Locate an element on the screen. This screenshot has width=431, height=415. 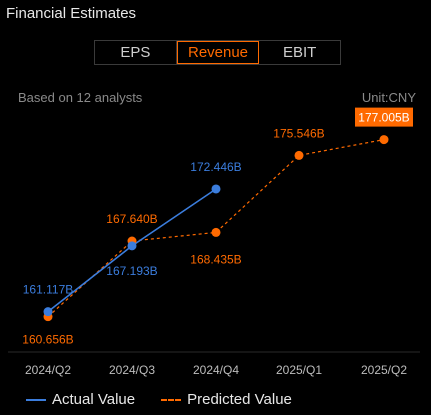
predicted-line-swatch is located at coordinates (171, 399).